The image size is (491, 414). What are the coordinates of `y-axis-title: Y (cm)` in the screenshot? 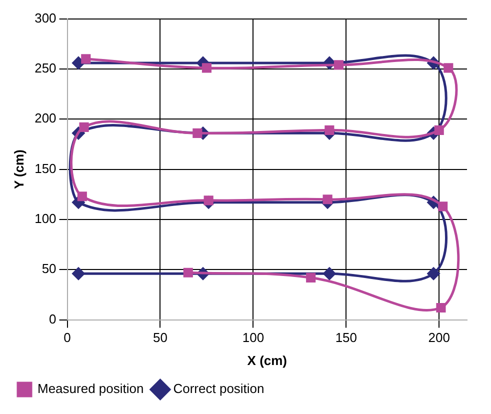 It's located at (18, 170).